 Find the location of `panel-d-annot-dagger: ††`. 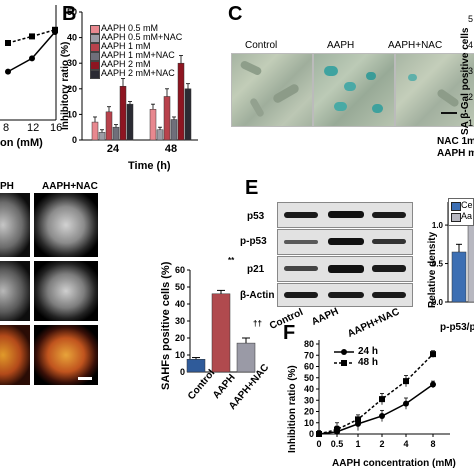

panel-d-annot-dagger: †† is located at coordinates (257, 323).